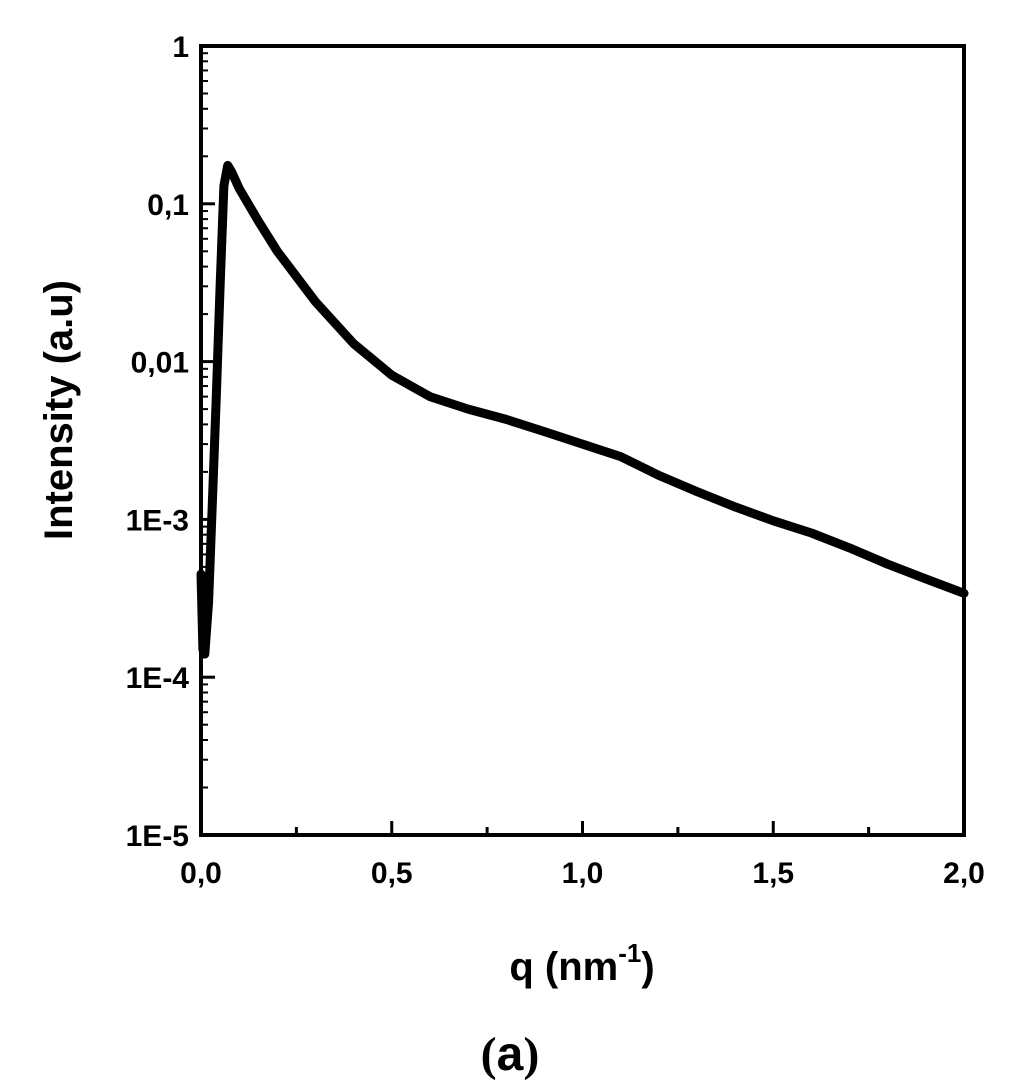 This screenshot has width=1024, height=1091. Describe the element at coordinates (392, 873) in the screenshot. I see `x-tick-label: 0,5` at that location.